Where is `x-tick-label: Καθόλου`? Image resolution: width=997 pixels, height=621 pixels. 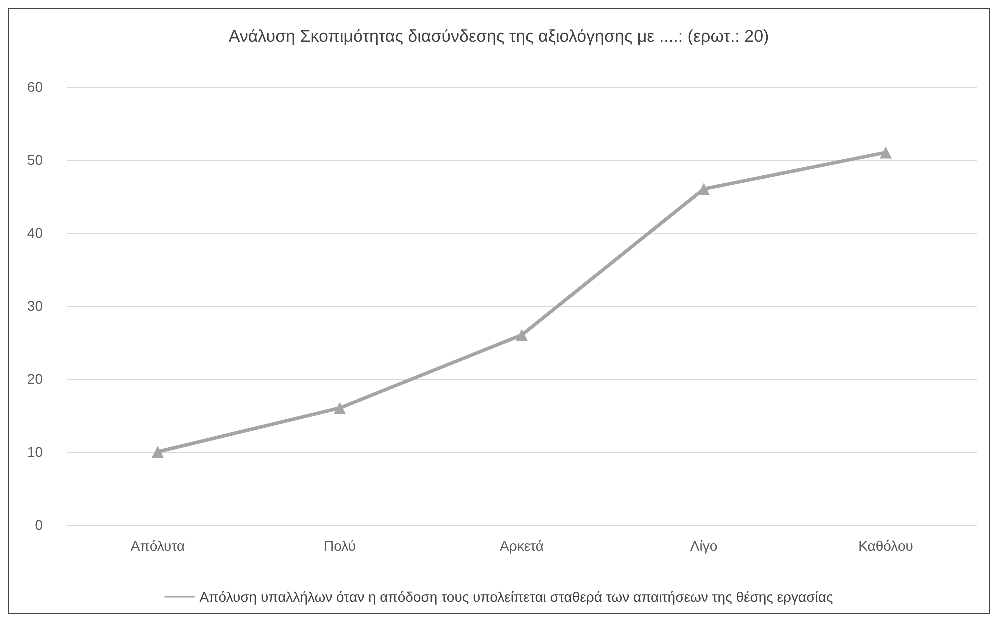
x-tick-label: Καθόλου is located at coordinates (886, 546).